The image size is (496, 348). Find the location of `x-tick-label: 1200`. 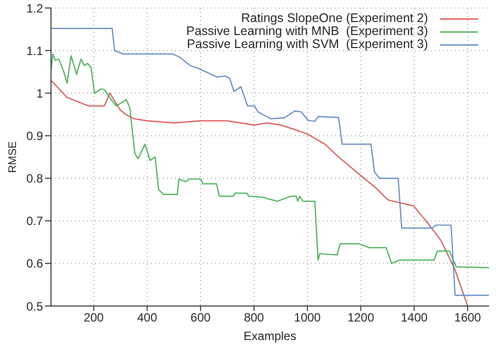

x-tick-label: 1200 is located at coordinates (360, 317).